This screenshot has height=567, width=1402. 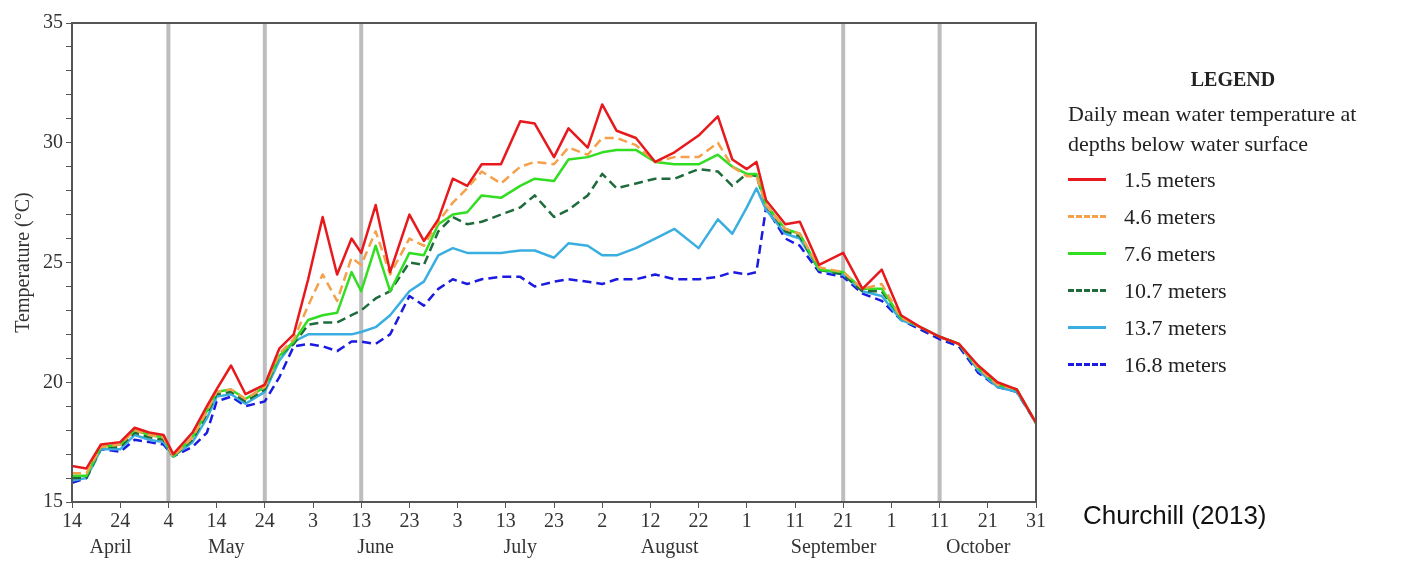 I want to click on x2-tick-label: April, so click(x=111, y=547).